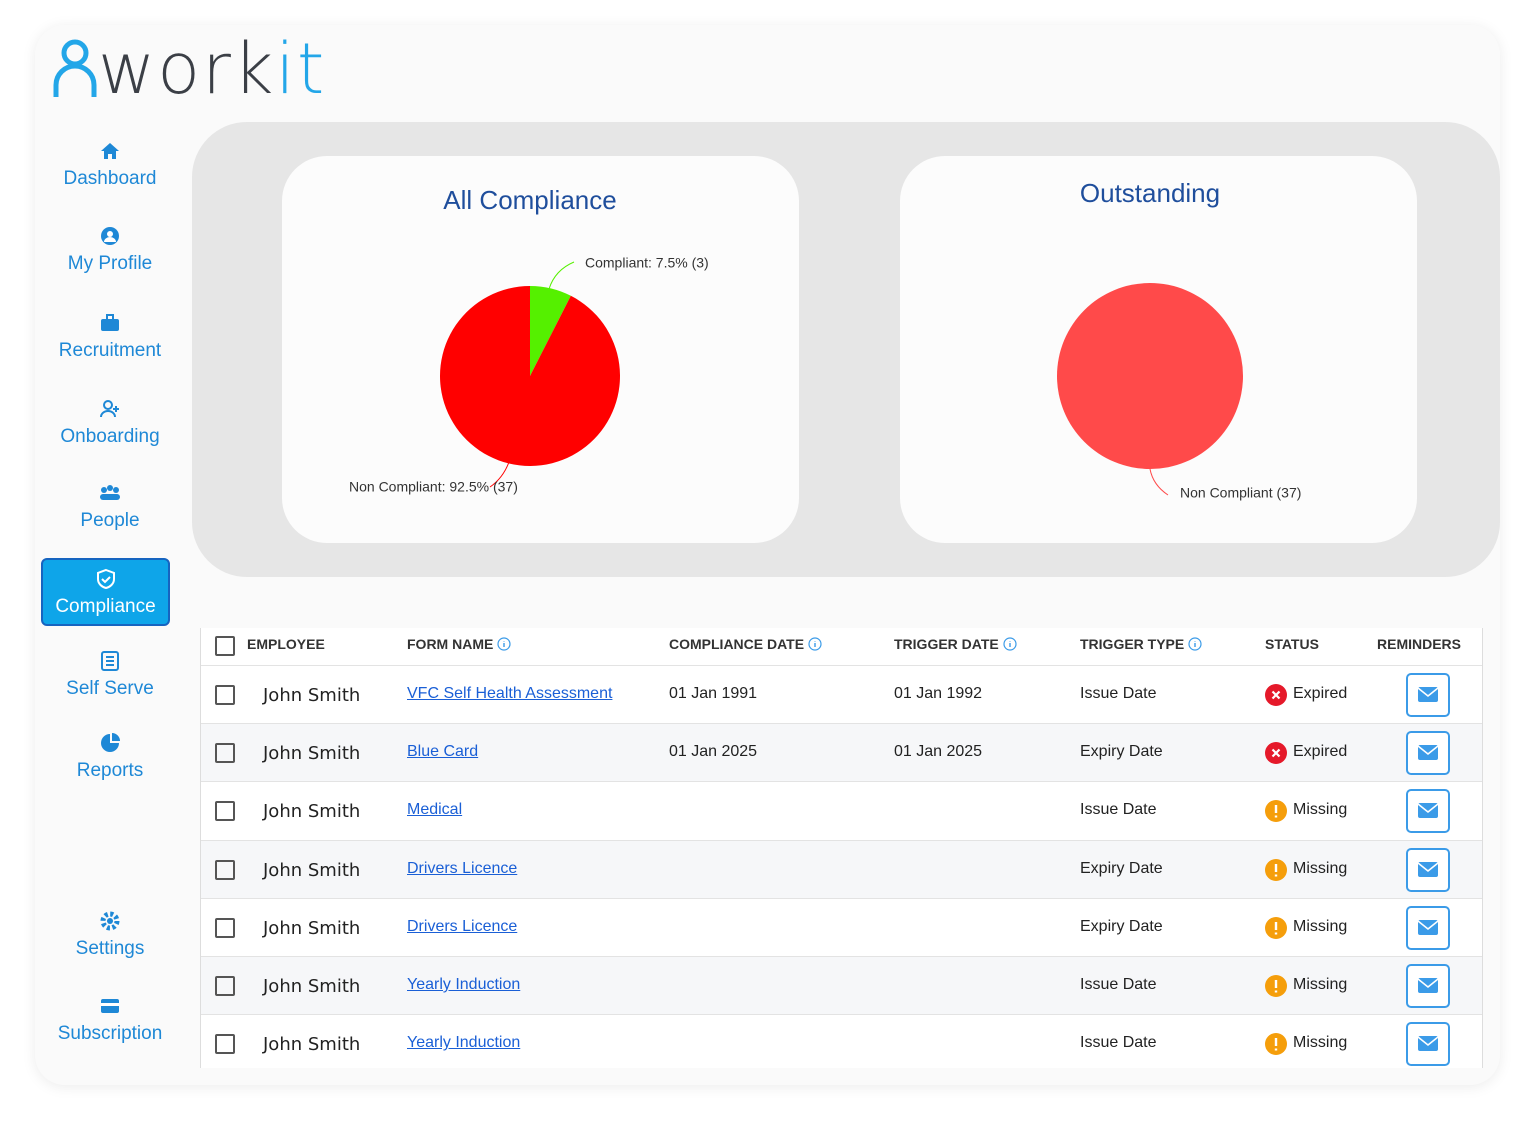 Image resolution: width=1536 pixels, height=1132 pixels. I want to click on compliance-date: 01 Jan 1991, so click(713, 693).